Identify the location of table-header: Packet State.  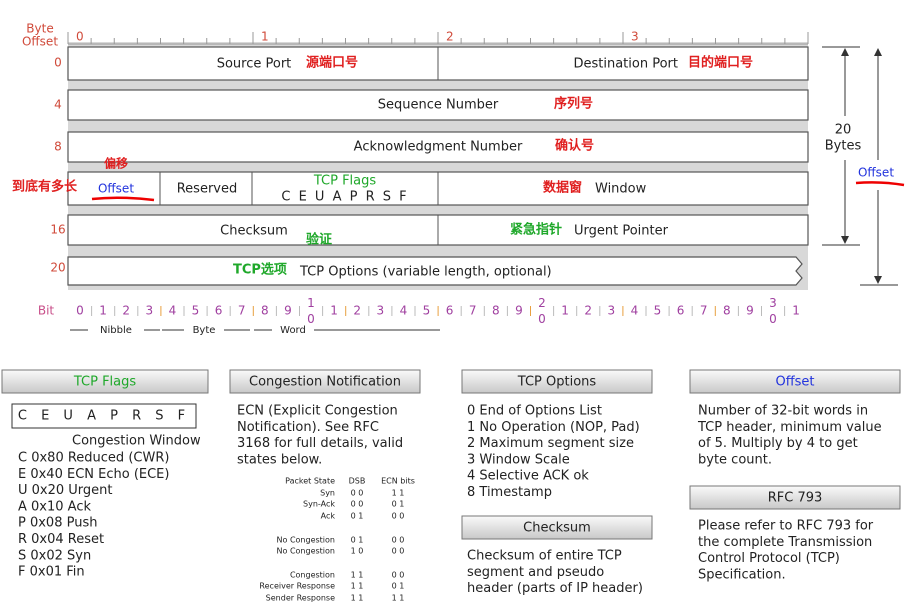
(310, 481).